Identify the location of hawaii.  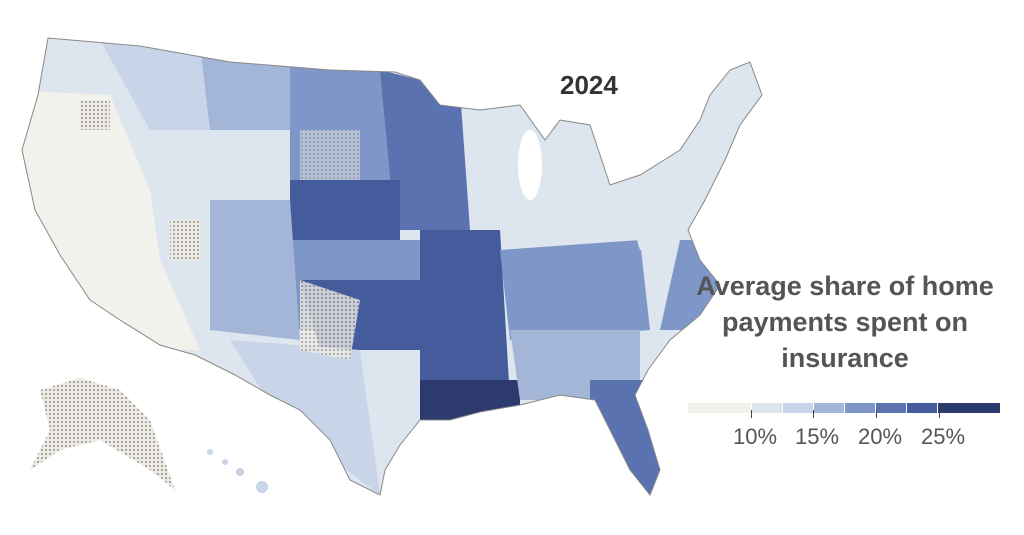
(237, 471).